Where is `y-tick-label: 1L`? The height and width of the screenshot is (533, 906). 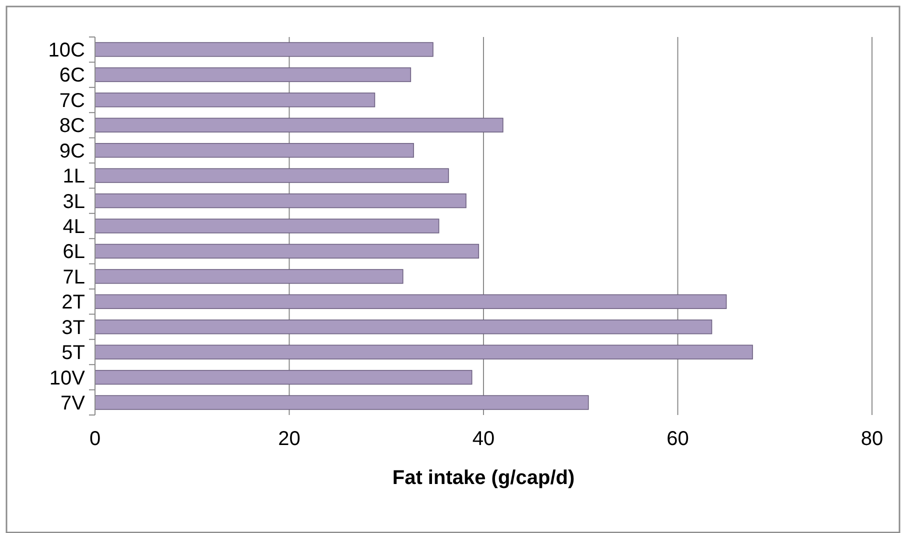 y-tick-label: 1L is located at coordinates (73, 177).